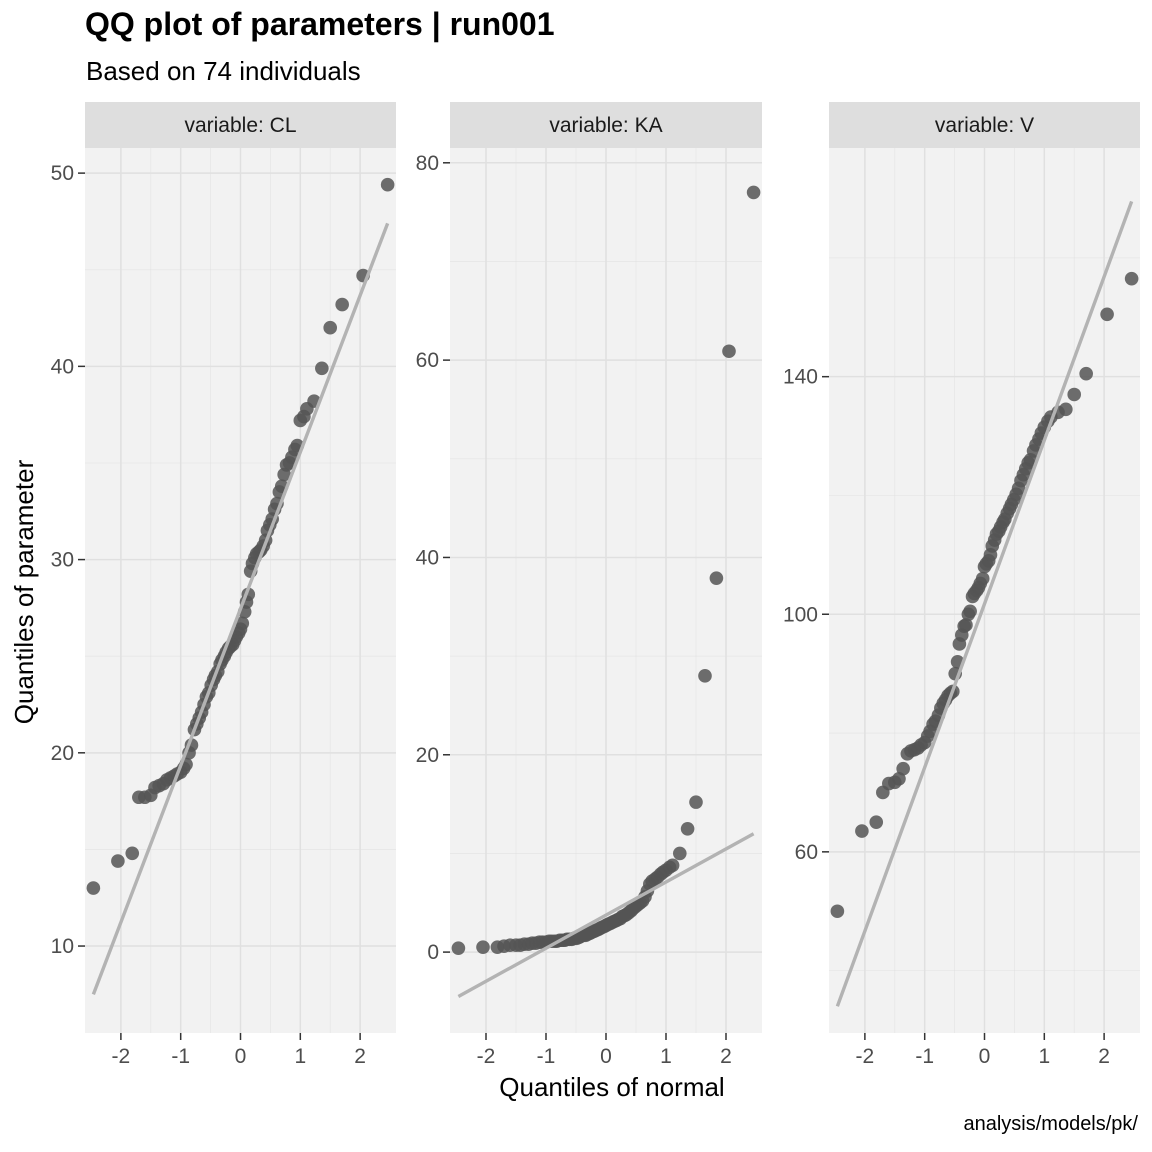  What do you see at coordinates (606, 915) in the screenshot?
I see `reference-line` at bounding box center [606, 915].